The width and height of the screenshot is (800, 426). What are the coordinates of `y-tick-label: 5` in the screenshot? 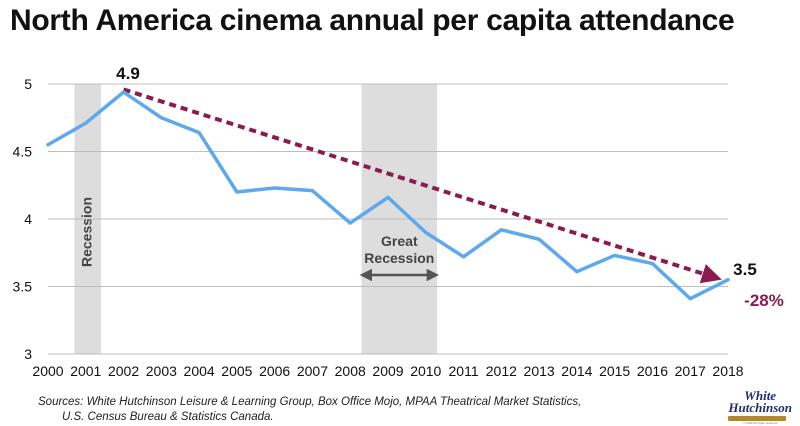 It's located at (28, 84).